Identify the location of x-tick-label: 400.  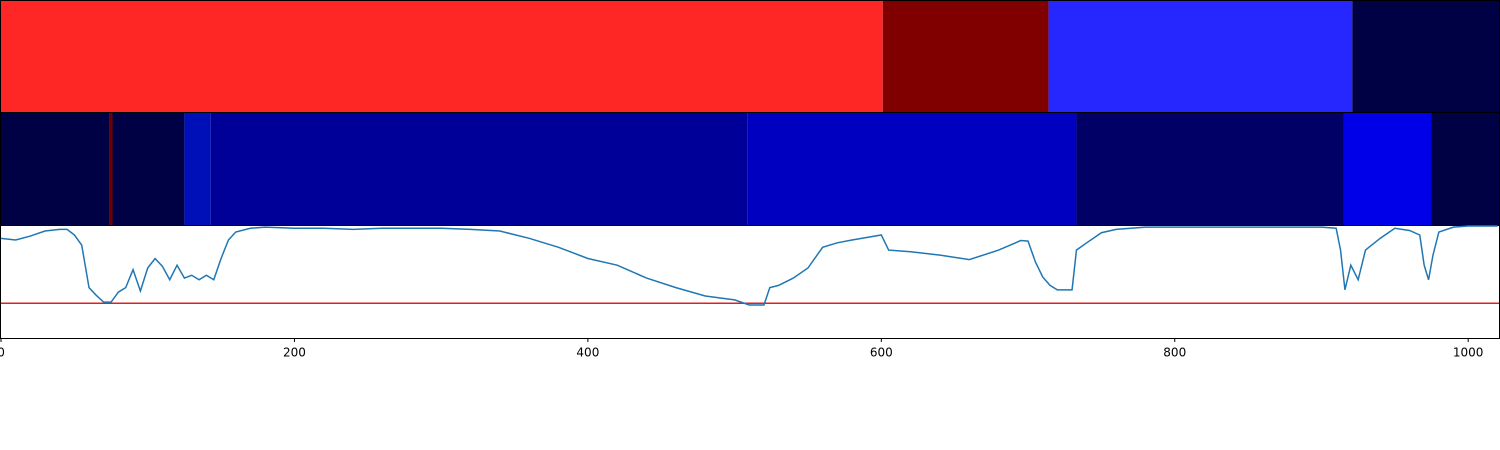
(587, 353).